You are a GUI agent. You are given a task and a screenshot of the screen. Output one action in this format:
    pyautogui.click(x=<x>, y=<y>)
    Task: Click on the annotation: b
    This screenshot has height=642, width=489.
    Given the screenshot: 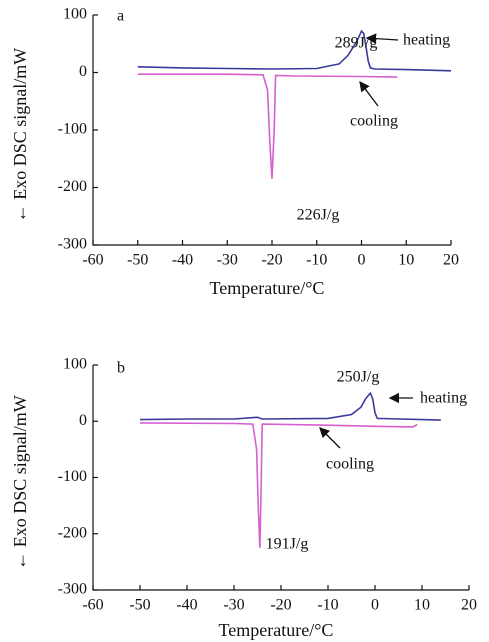 What is the action you would take?
    pyautogui.click(x=121, y=368)
    